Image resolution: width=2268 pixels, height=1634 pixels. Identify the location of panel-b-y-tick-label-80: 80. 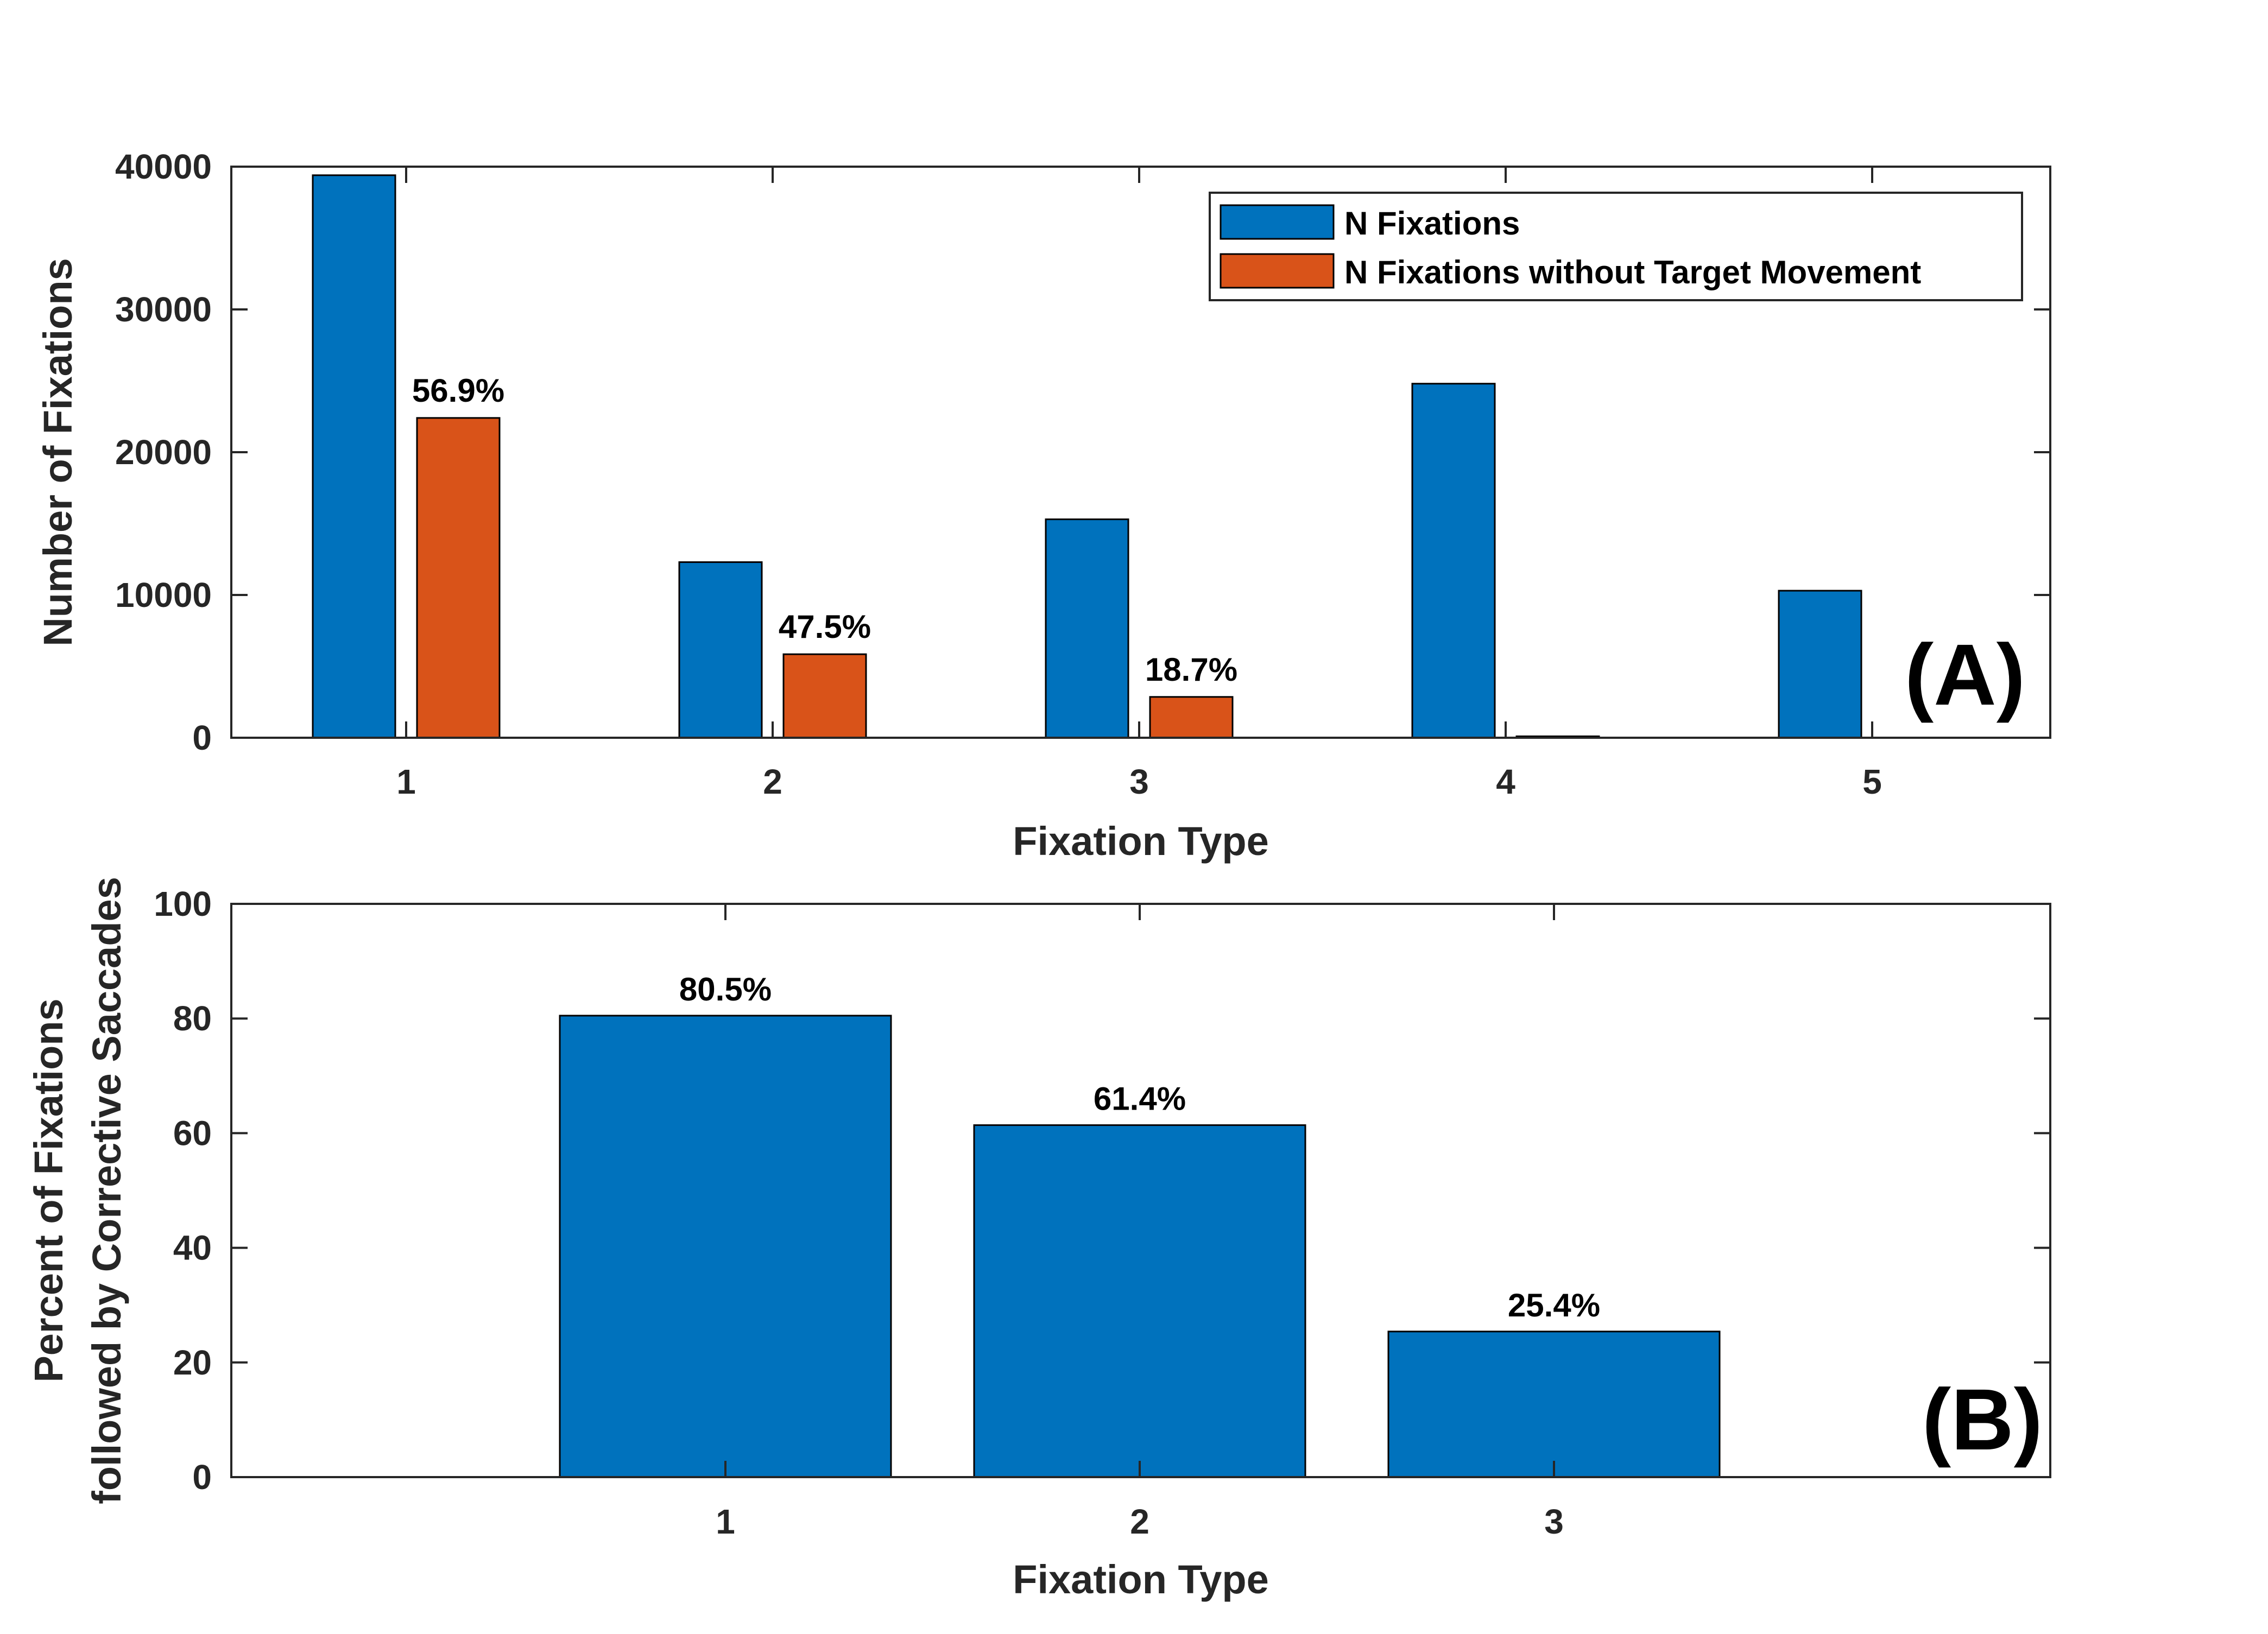
(192, 1018).